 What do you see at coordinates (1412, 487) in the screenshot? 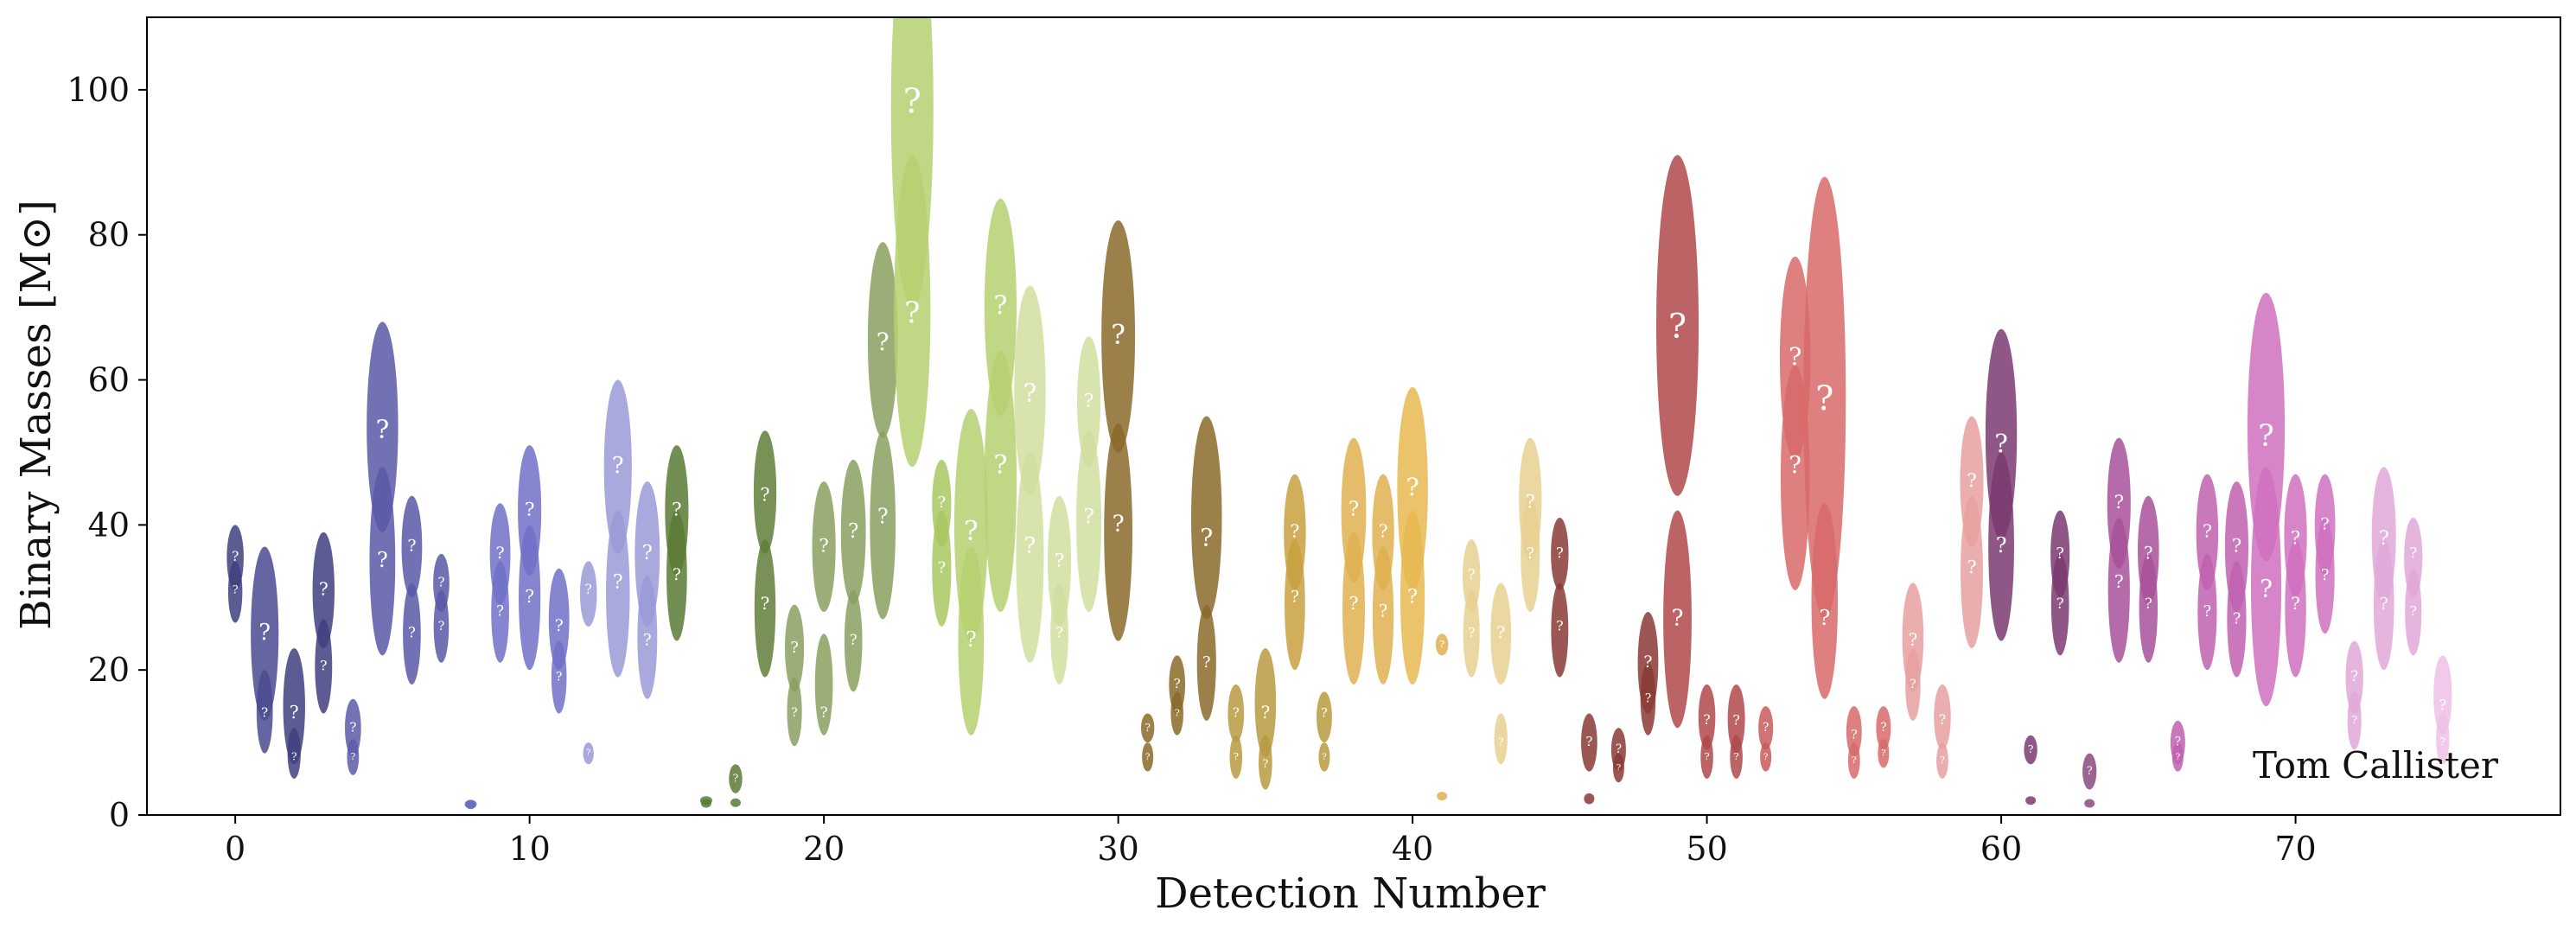
I see `detection-40-m1-marker: ?` at bounding box center [1412, 487].